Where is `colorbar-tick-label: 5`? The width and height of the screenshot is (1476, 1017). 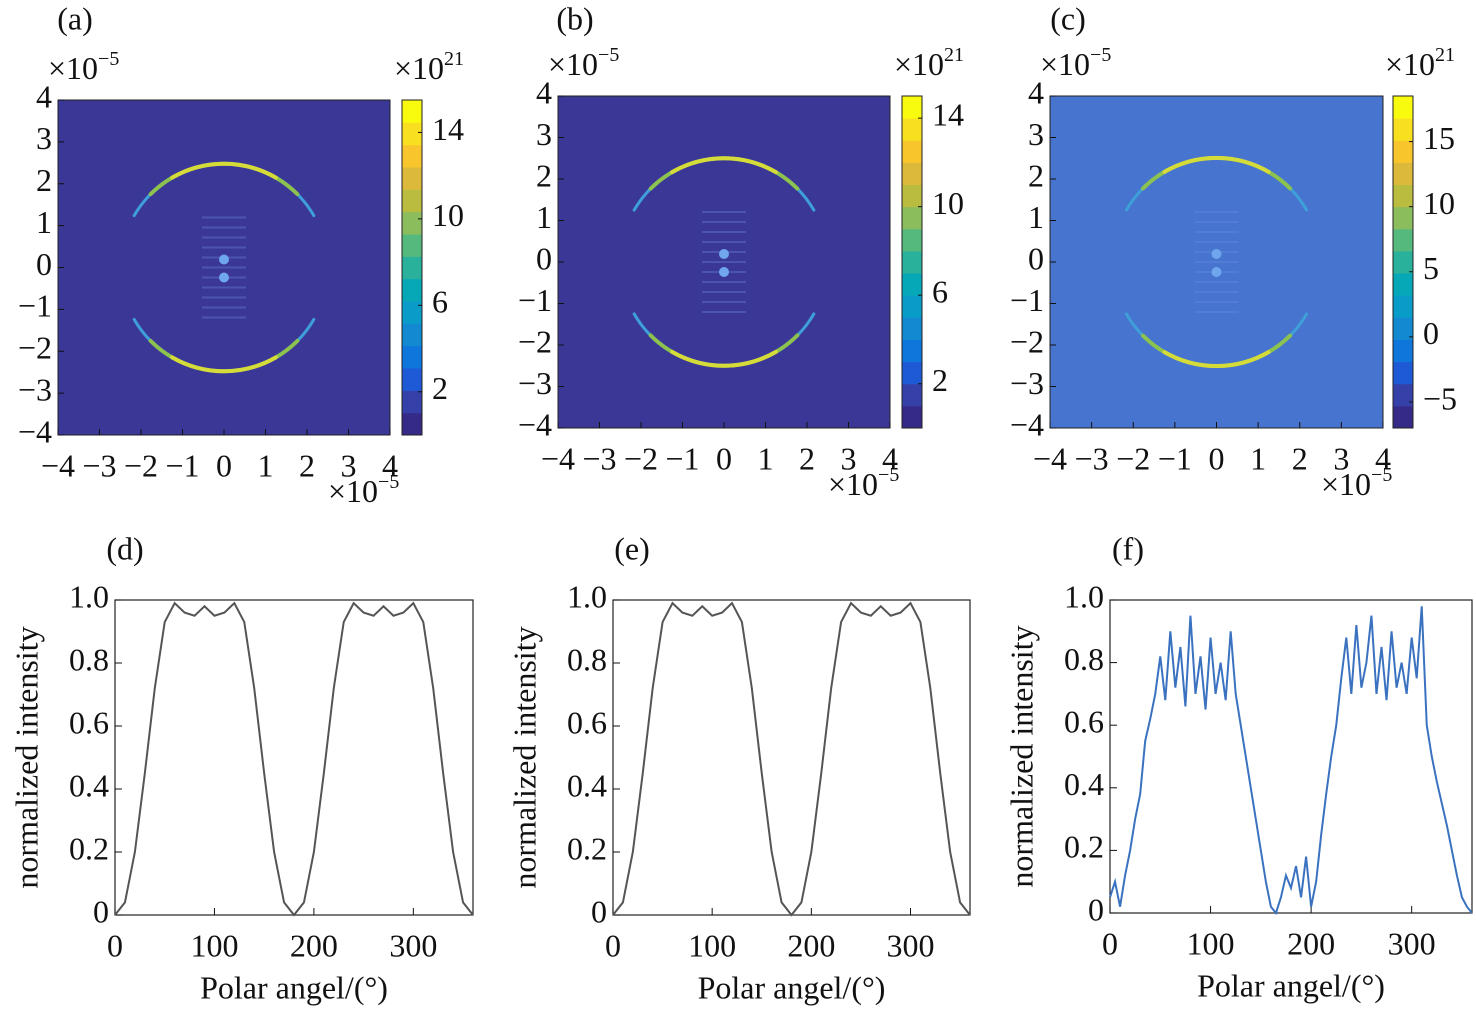
colorbar-tick-label: 5 is located at coordinates (1431, 268).